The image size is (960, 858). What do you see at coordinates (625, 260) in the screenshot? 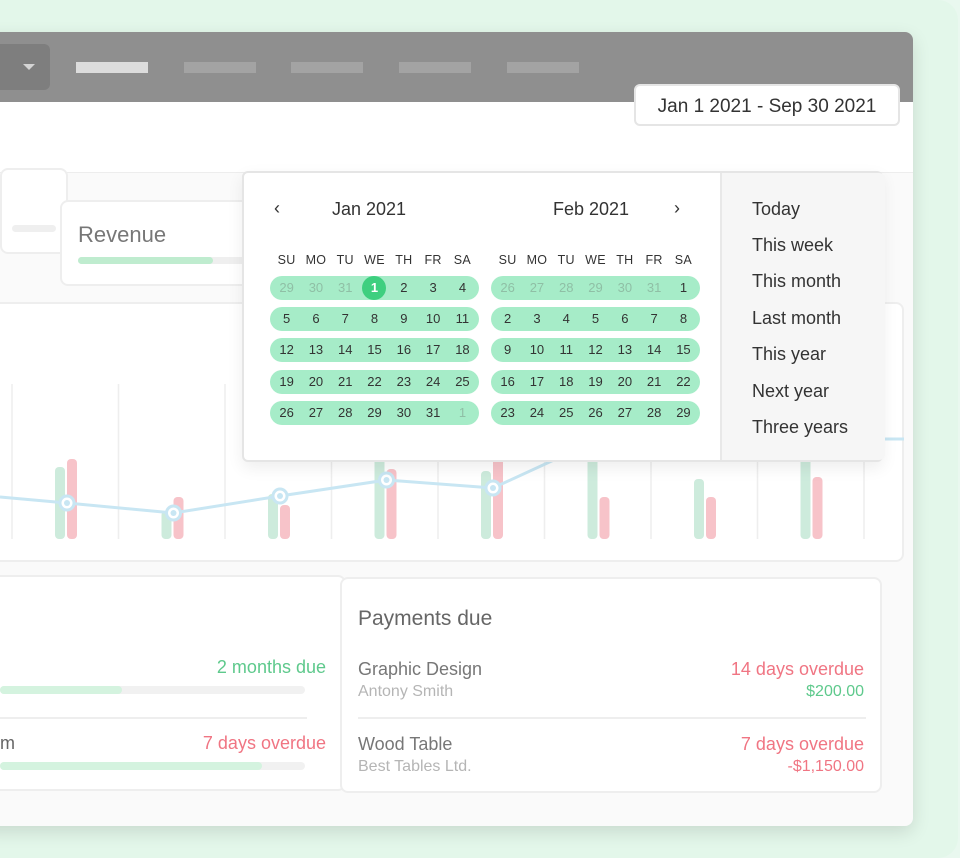
I see `weekday-label: TH` at bounding box center [625, 260].